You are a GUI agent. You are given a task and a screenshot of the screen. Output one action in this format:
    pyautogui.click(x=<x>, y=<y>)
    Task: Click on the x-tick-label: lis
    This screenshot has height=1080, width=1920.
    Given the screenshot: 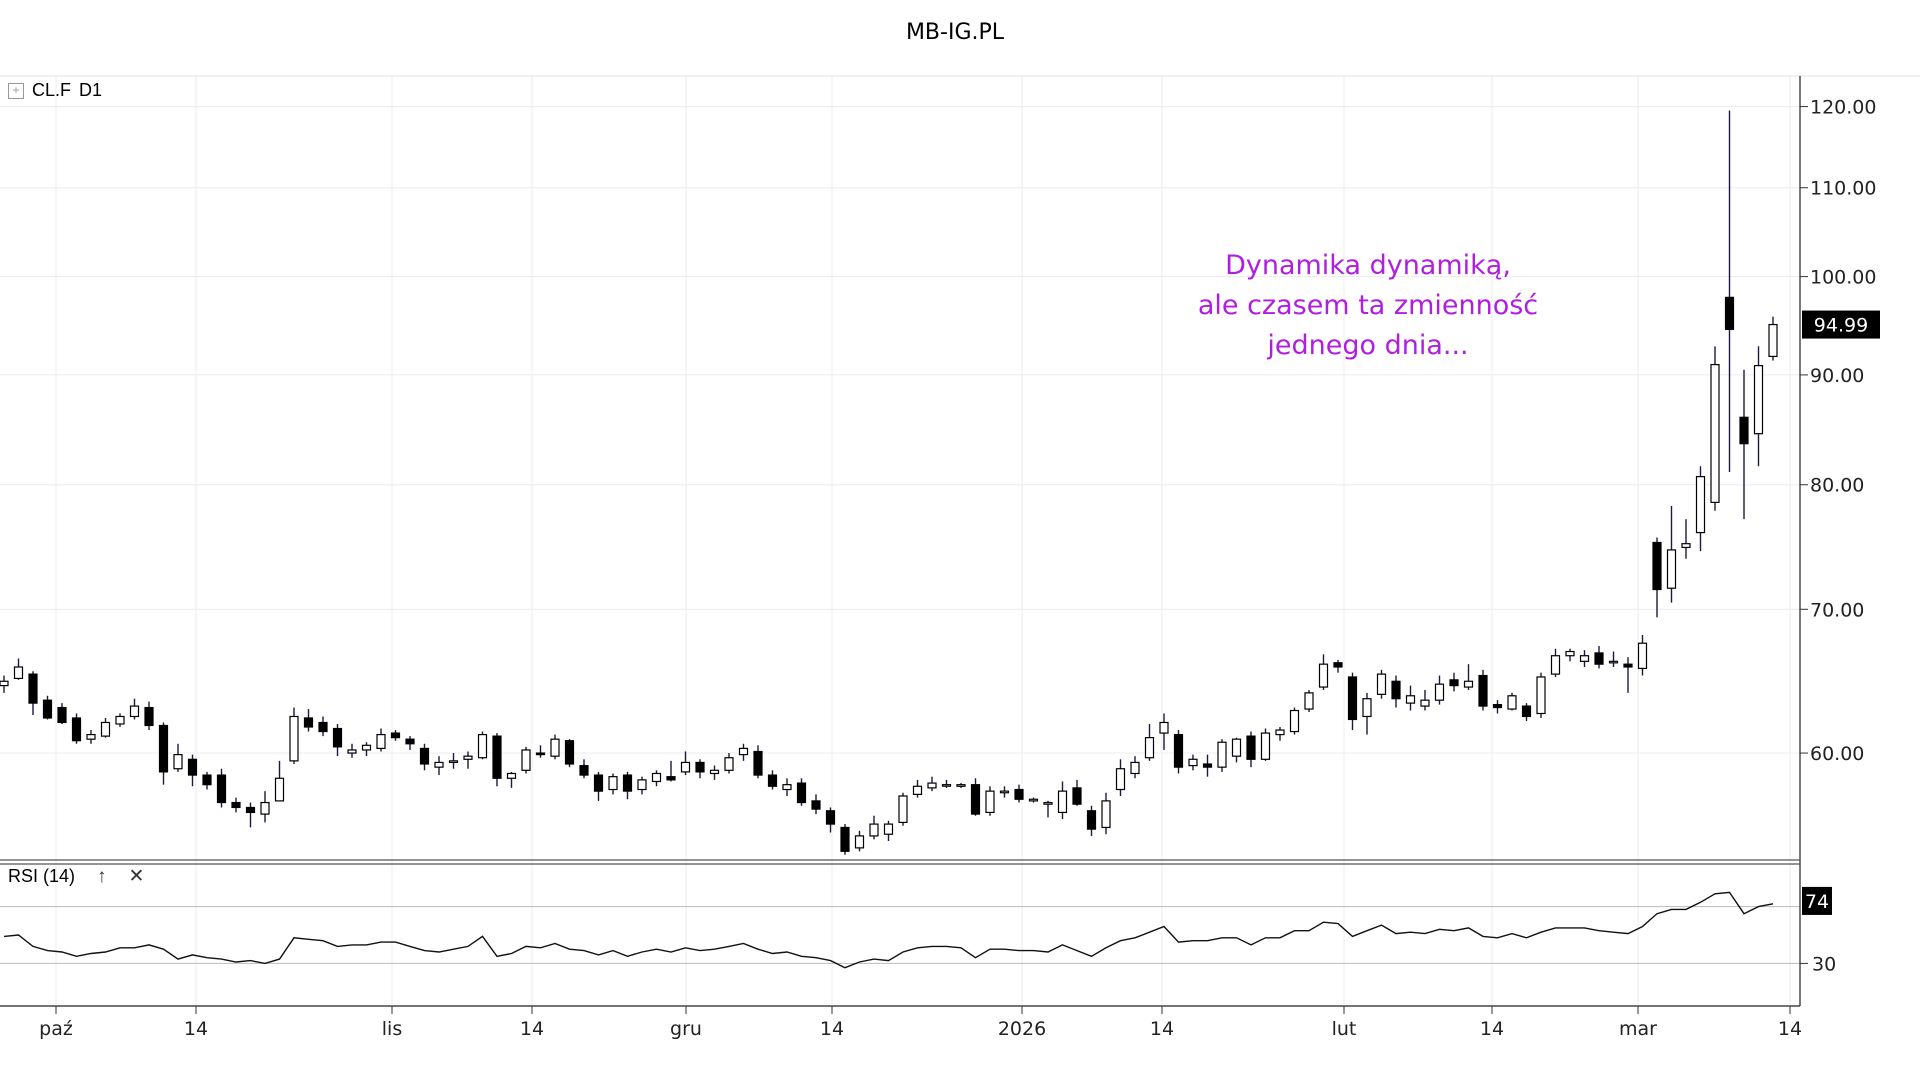 What is the action you would take?
    pyautogui.click(x=392, y=1029)
    